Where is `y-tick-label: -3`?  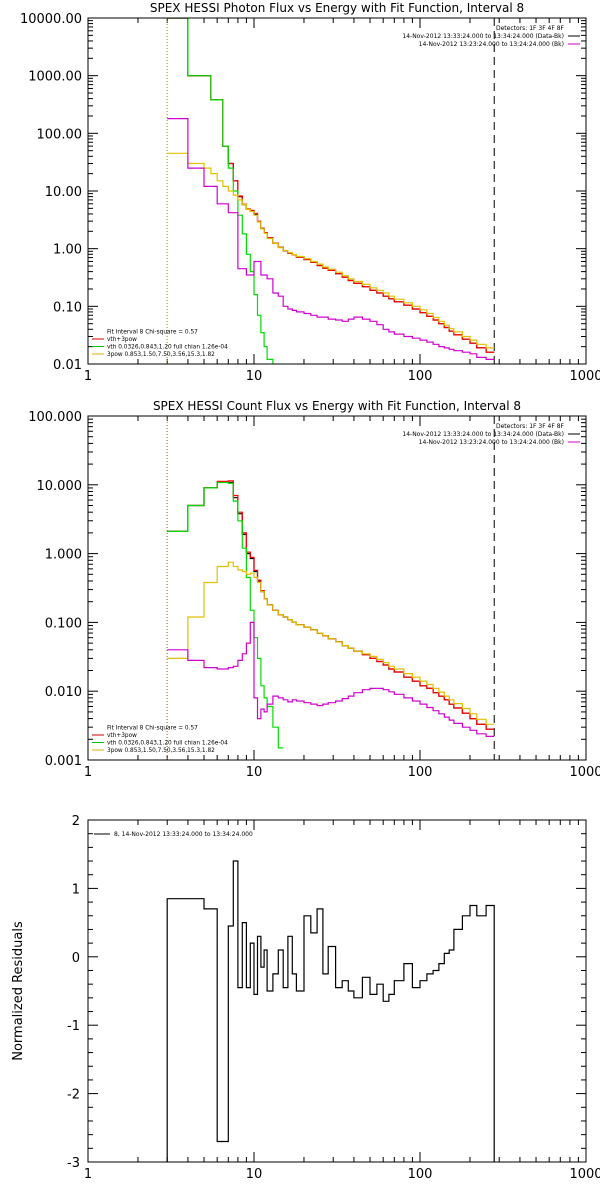 y-tick-label: -3 is located at coordinates (73, 1163).